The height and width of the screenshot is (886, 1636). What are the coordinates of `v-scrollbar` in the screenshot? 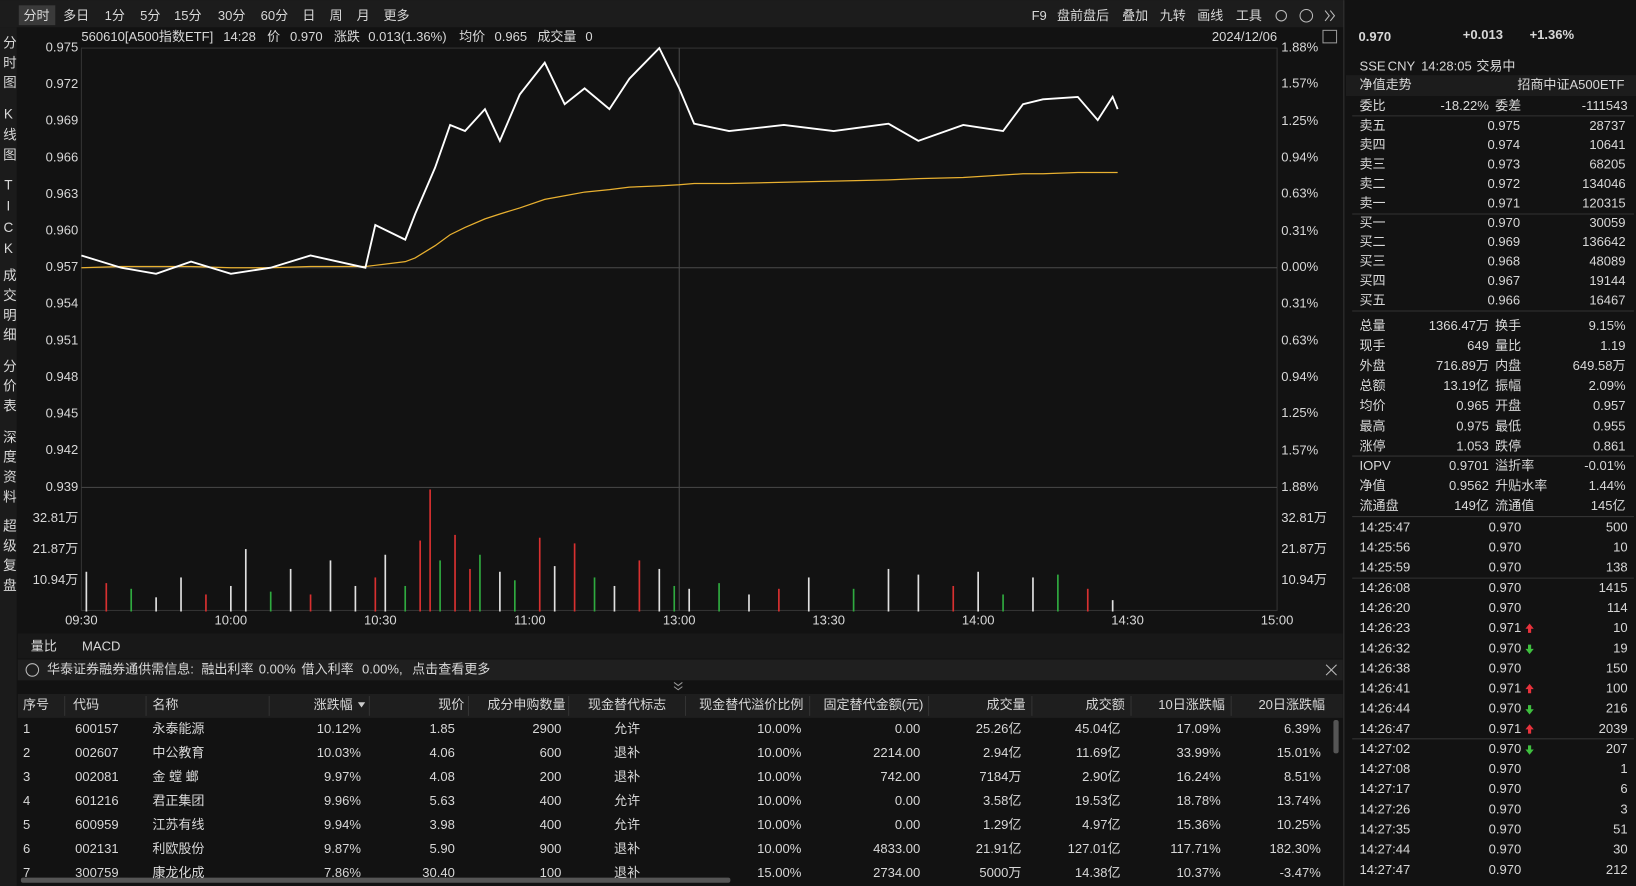 It's located at (1336, 737).